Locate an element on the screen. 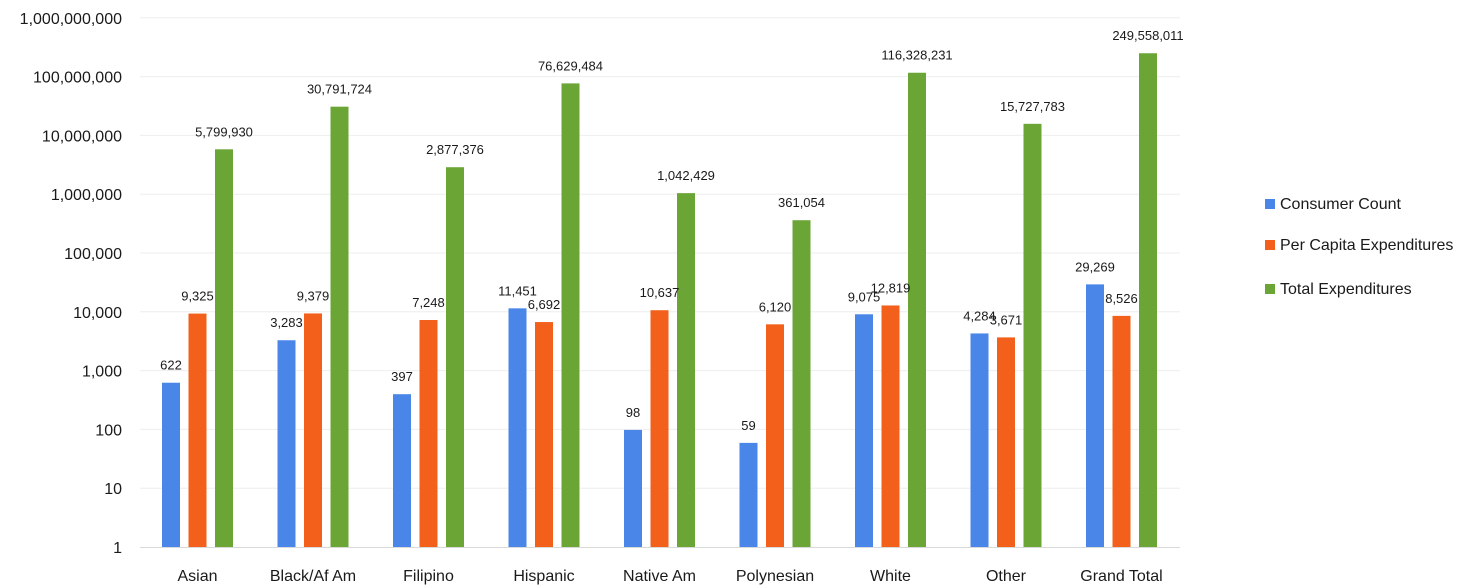 This screenshot has height=588, width=1477. data-label: 6,120 is located at coordinates (775, 306).